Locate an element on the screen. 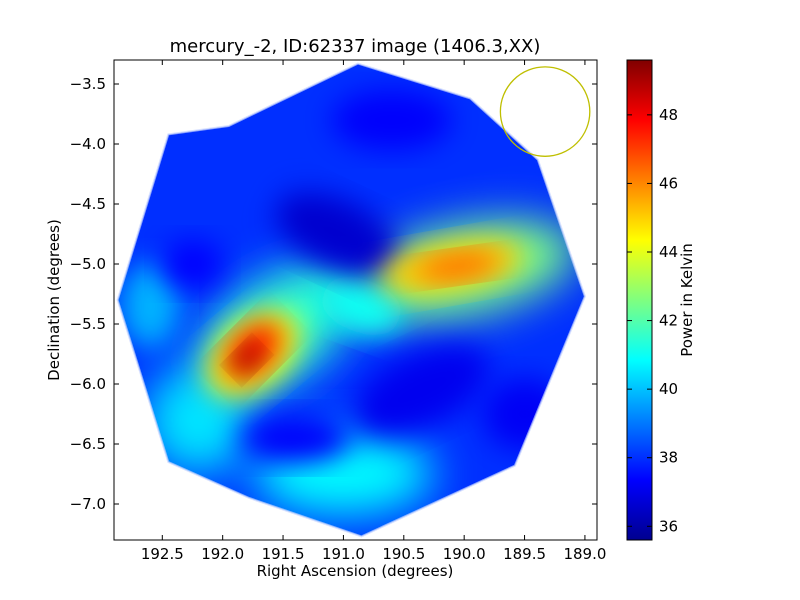 Image resolution: width=800 pixels, height=600 pixels. colorbar-tick-label: 36 is located at coordinates (668, 526).